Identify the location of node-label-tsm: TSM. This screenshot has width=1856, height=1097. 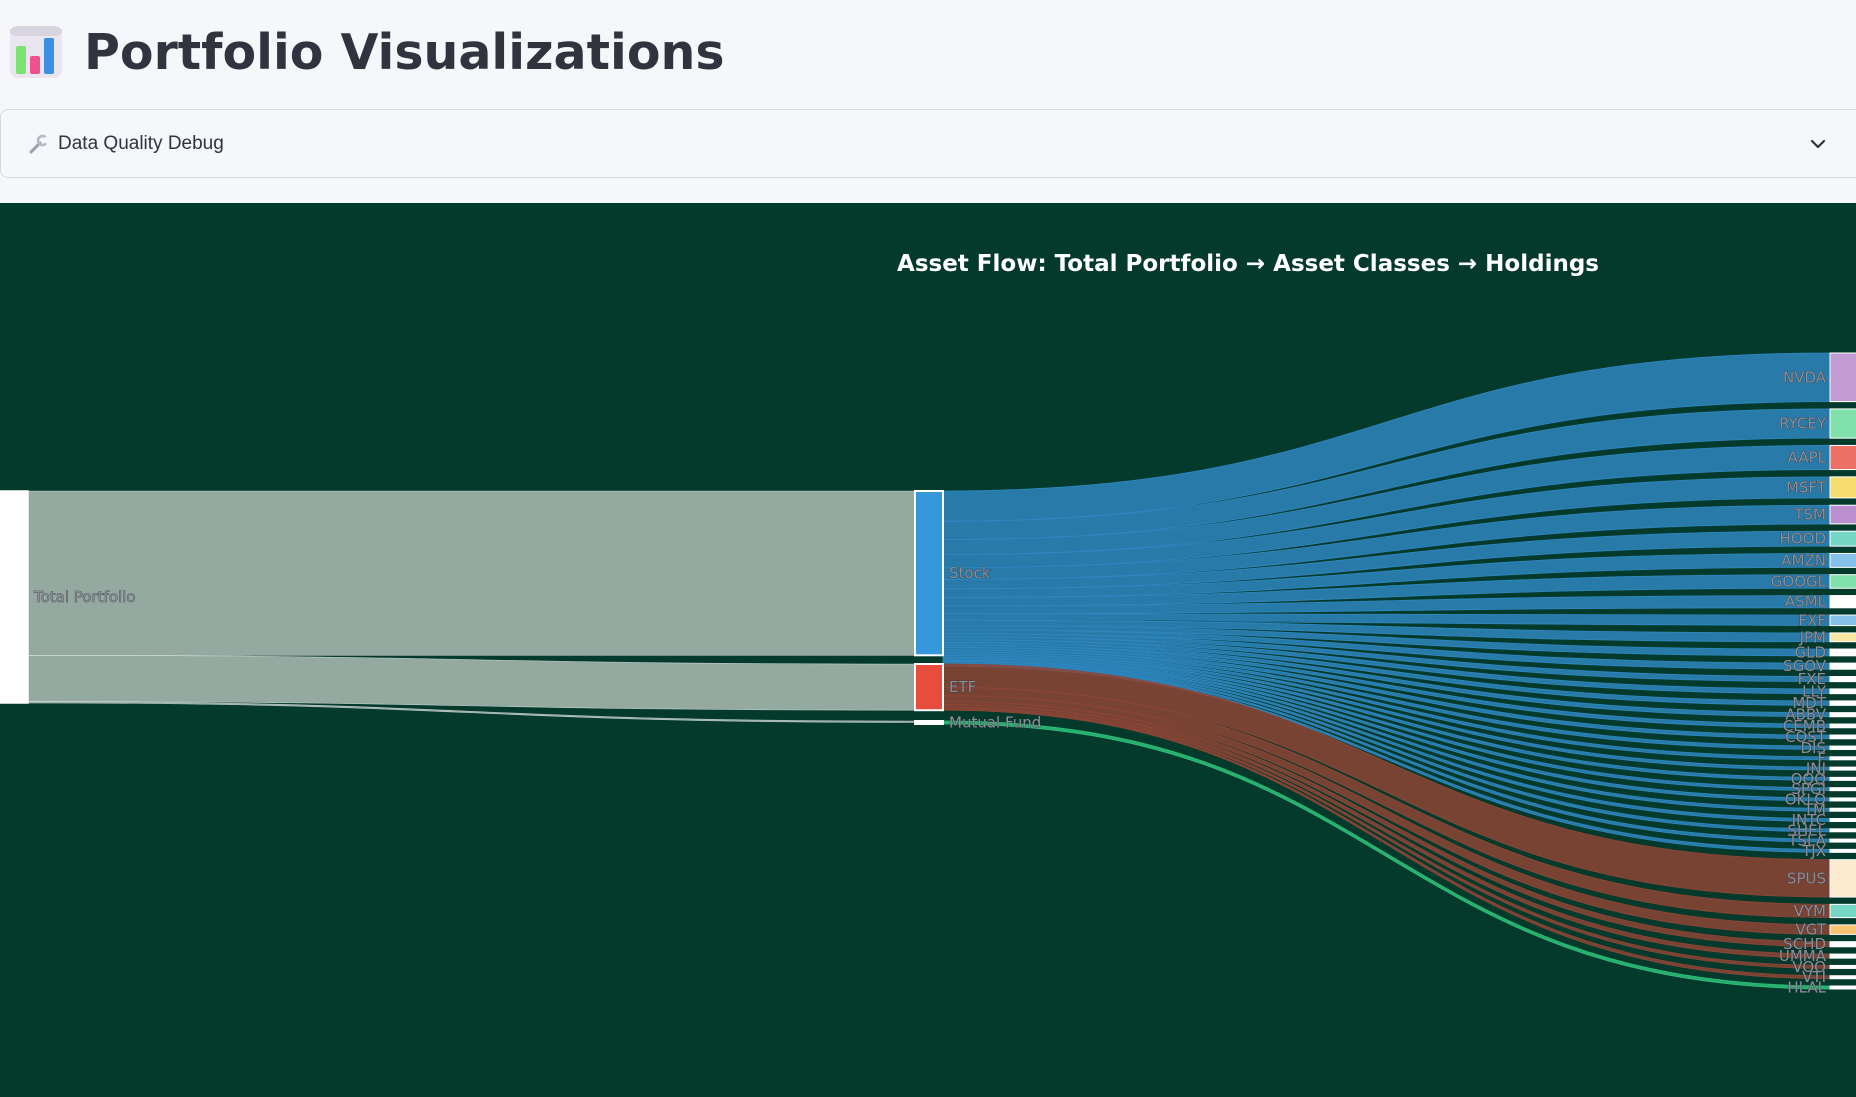
(1809, 515).